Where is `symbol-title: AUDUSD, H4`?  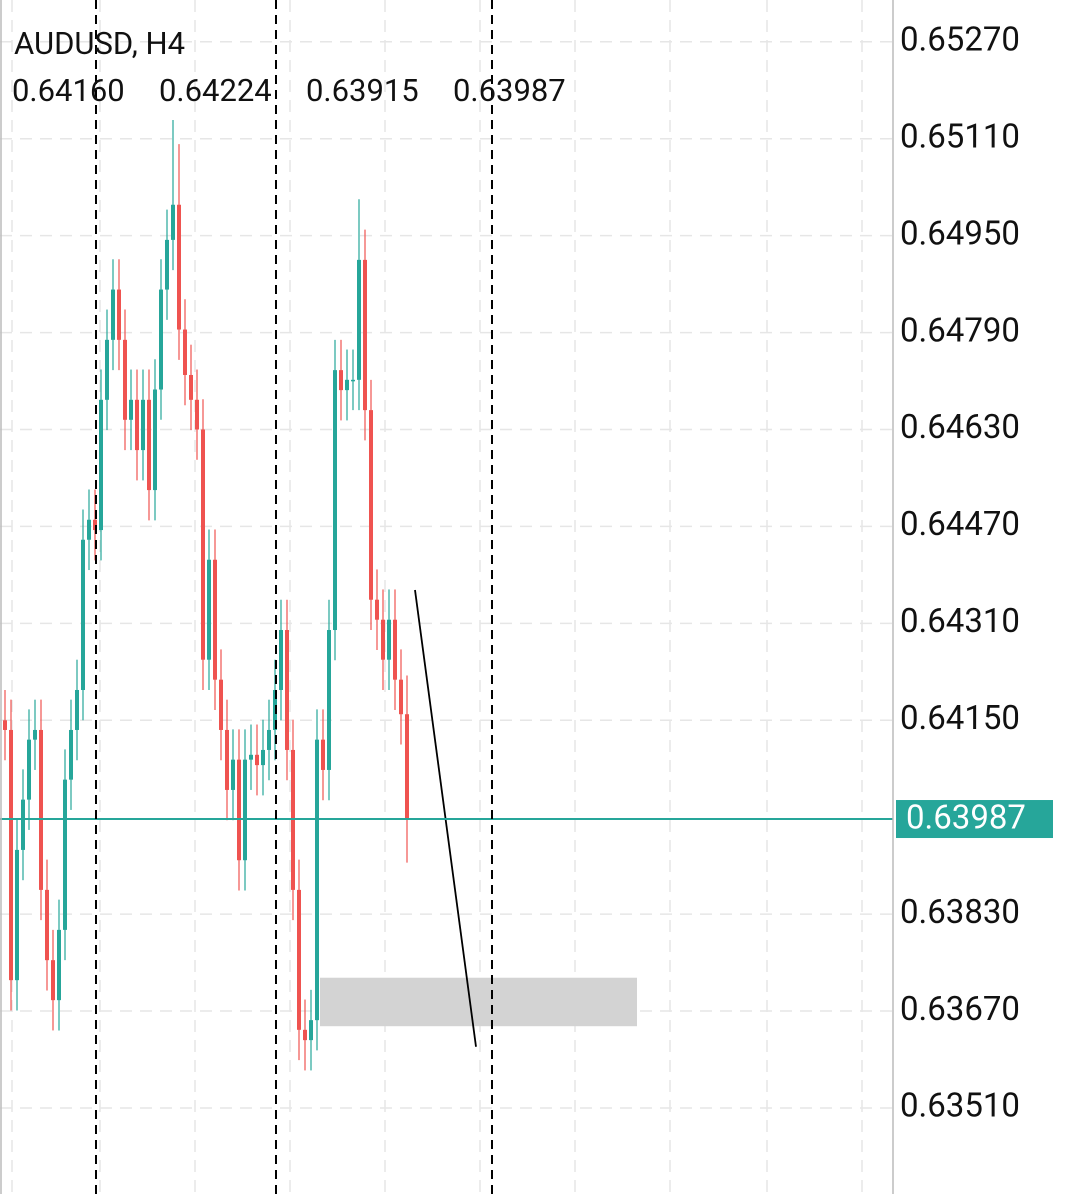 symbol-title: AUDUSD, H4 is located at coordinates (99, 43).